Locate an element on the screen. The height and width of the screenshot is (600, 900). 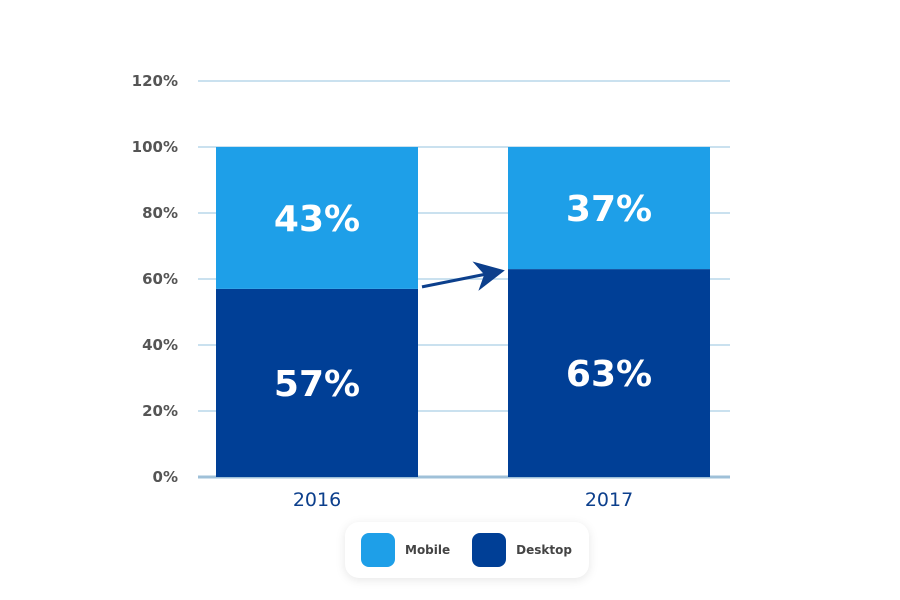
bar-desktop-2017 is located at coordinates (609, 373).